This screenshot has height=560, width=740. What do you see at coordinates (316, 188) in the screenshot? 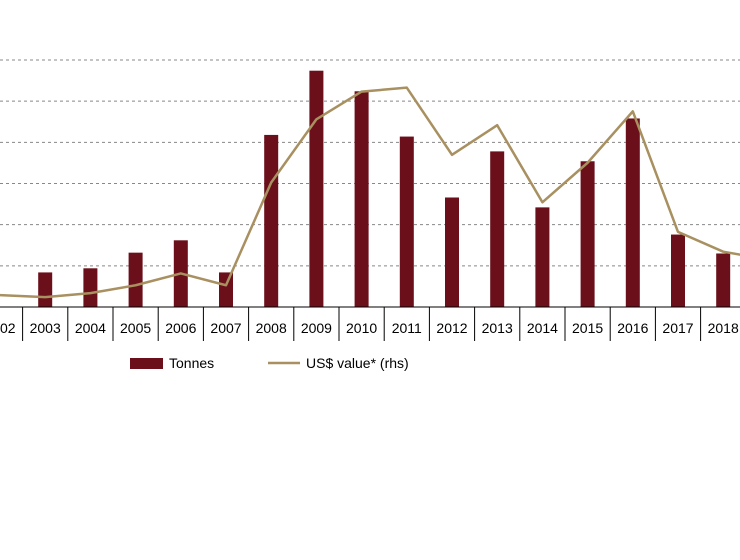
I see `bar-2009` at bounding box center [316, 188].